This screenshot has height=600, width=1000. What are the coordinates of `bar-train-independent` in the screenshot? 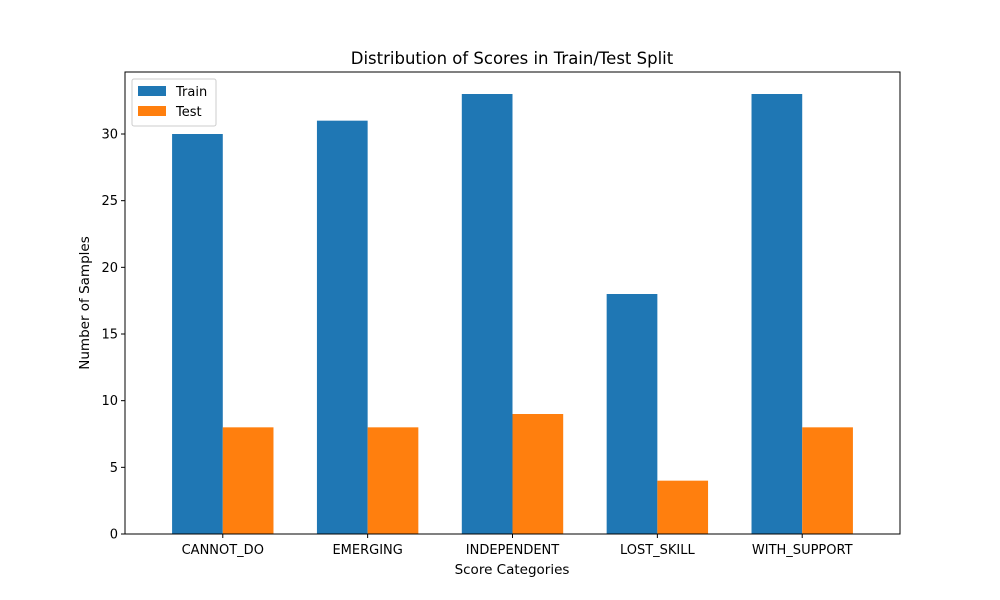 It's located at (487, 314).